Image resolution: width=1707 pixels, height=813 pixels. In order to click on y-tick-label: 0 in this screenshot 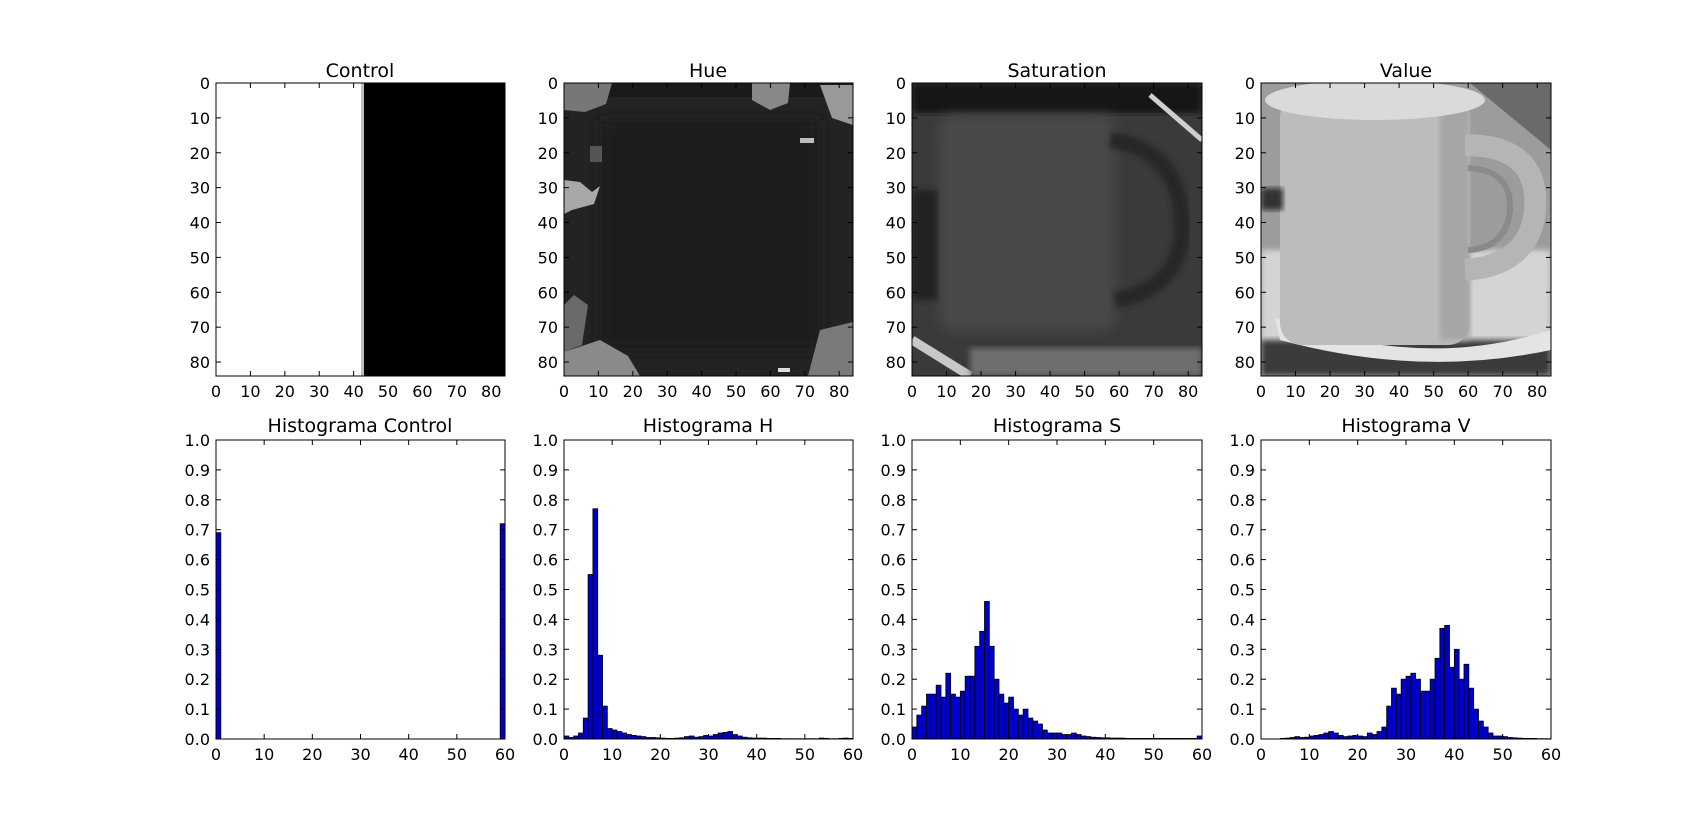, I will do `click(205, 83)`.